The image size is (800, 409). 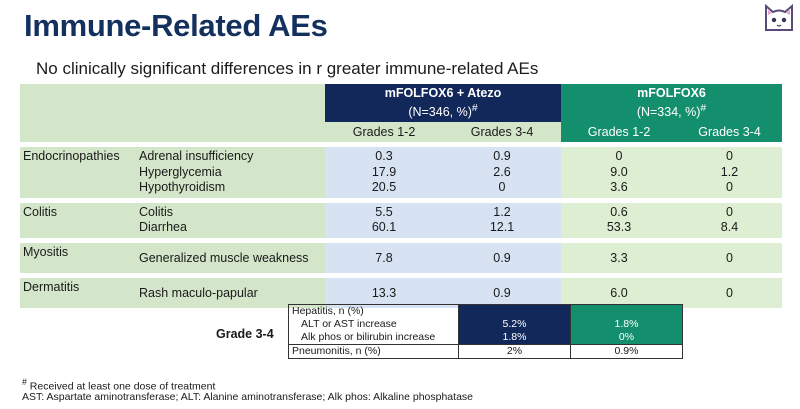 I want to click on event-name: Hypothyroidism, so click(x=182, y=187).